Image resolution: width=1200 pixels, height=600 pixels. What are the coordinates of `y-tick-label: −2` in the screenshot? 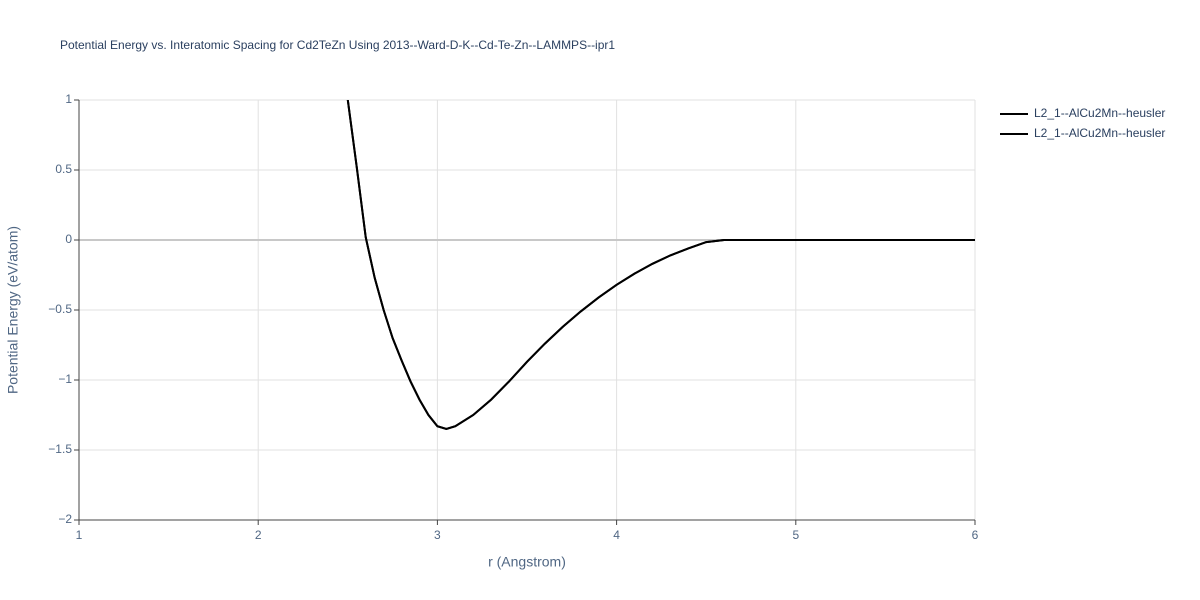 It's located at (65, 519).